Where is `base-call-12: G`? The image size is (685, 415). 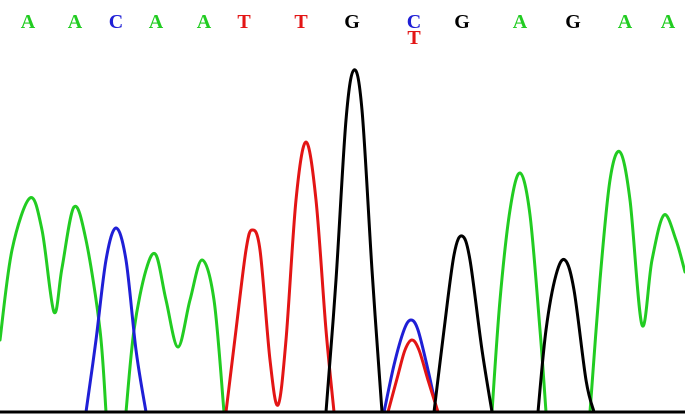
base-call-12: G is located at coordinates (573, 22).